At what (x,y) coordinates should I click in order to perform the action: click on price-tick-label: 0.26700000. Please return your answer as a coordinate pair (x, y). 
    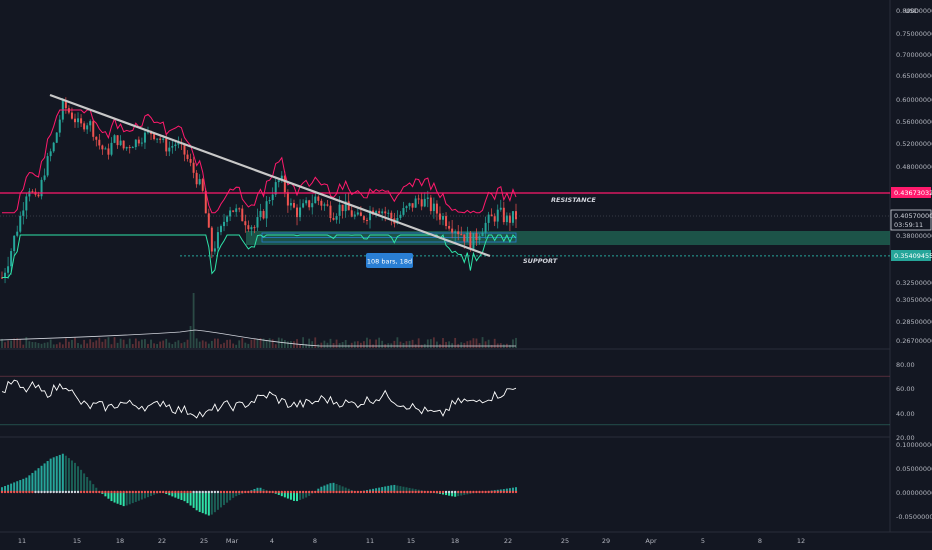
    Looking at the image, I should click on (914, 341).